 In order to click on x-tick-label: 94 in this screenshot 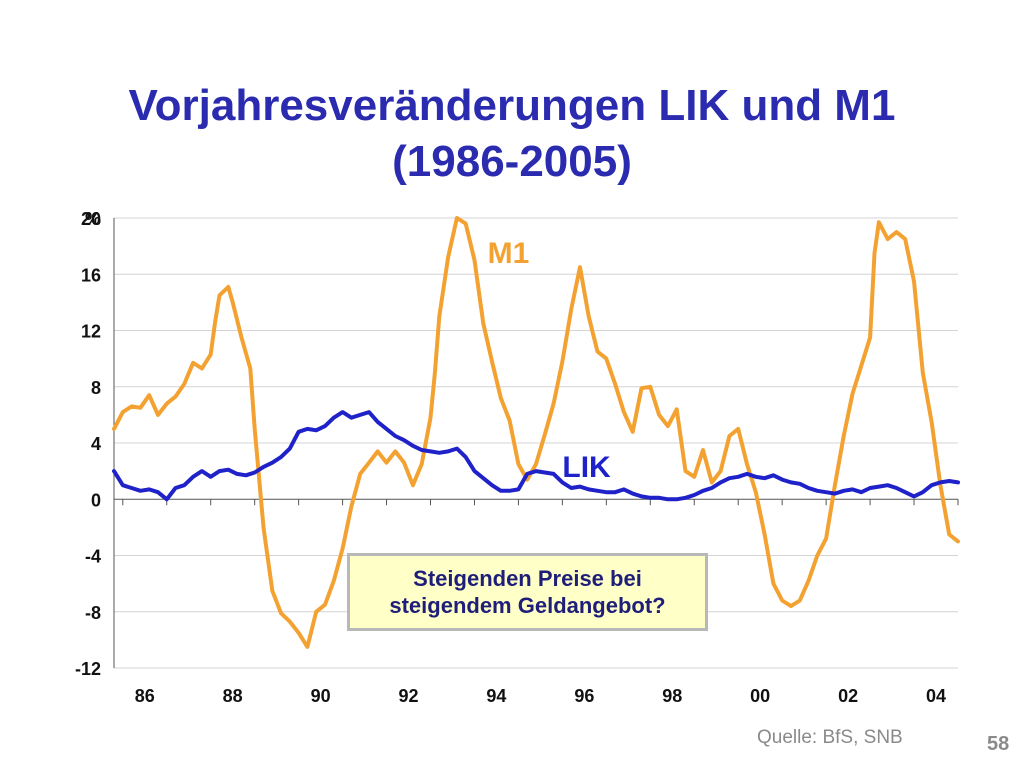, I will do `click(496, 696)`.